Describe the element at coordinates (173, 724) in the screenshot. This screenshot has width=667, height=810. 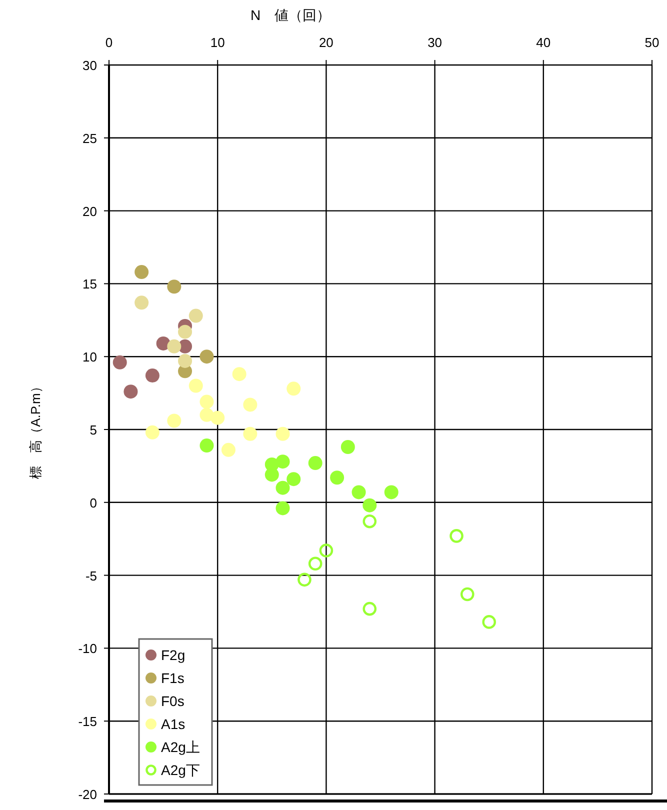
I see `legend-label: A1s` at that location.